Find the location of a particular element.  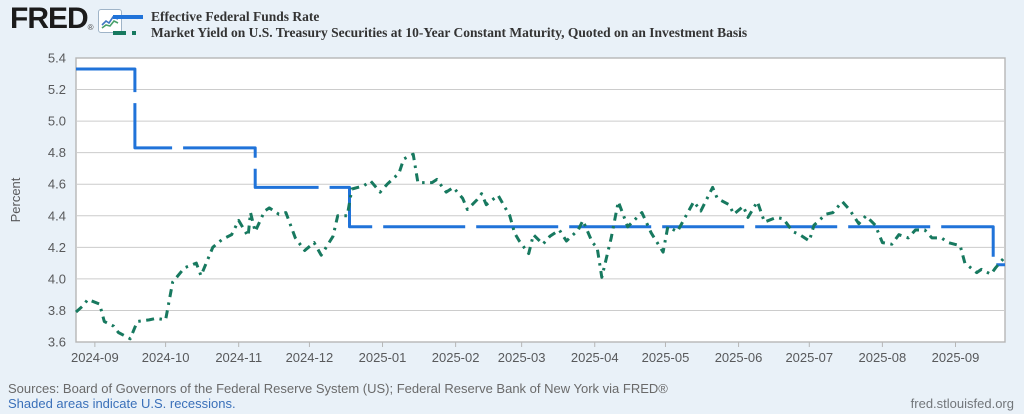

line-chart-icon is located at coordinates (109, 21).